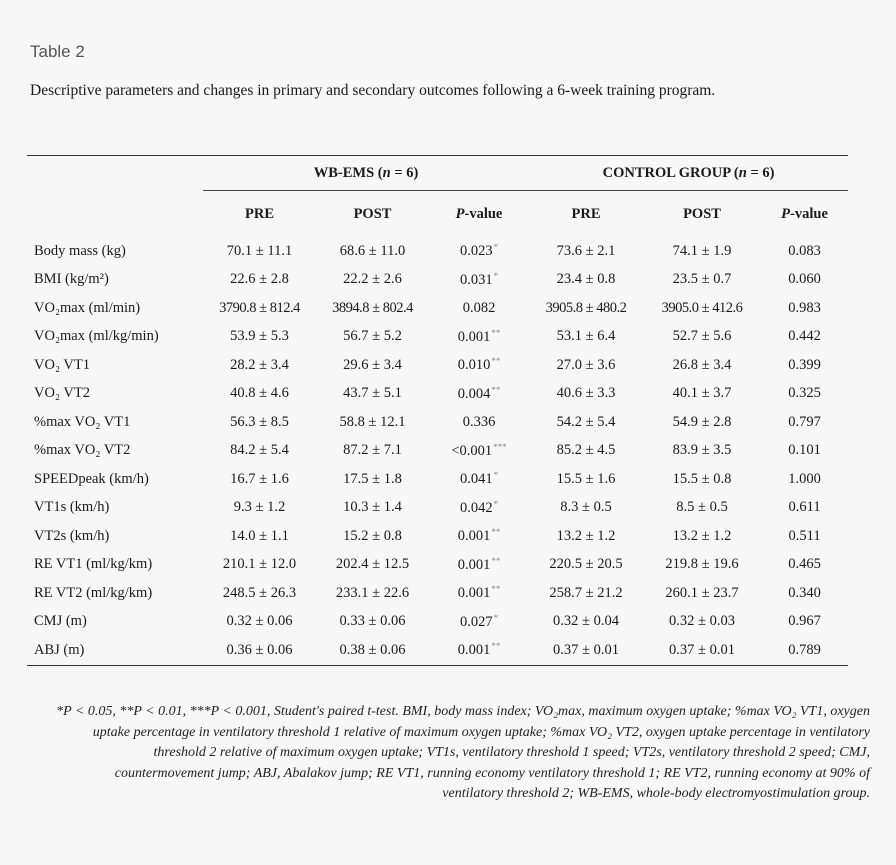 Image resolution: width=896 pixels, height=865 pixels. What do you see at coordinates (586, 279) in the screenshot?
I see `cell-control-pre: 23.4 ± 0.8` at bounding box center [586, 279].